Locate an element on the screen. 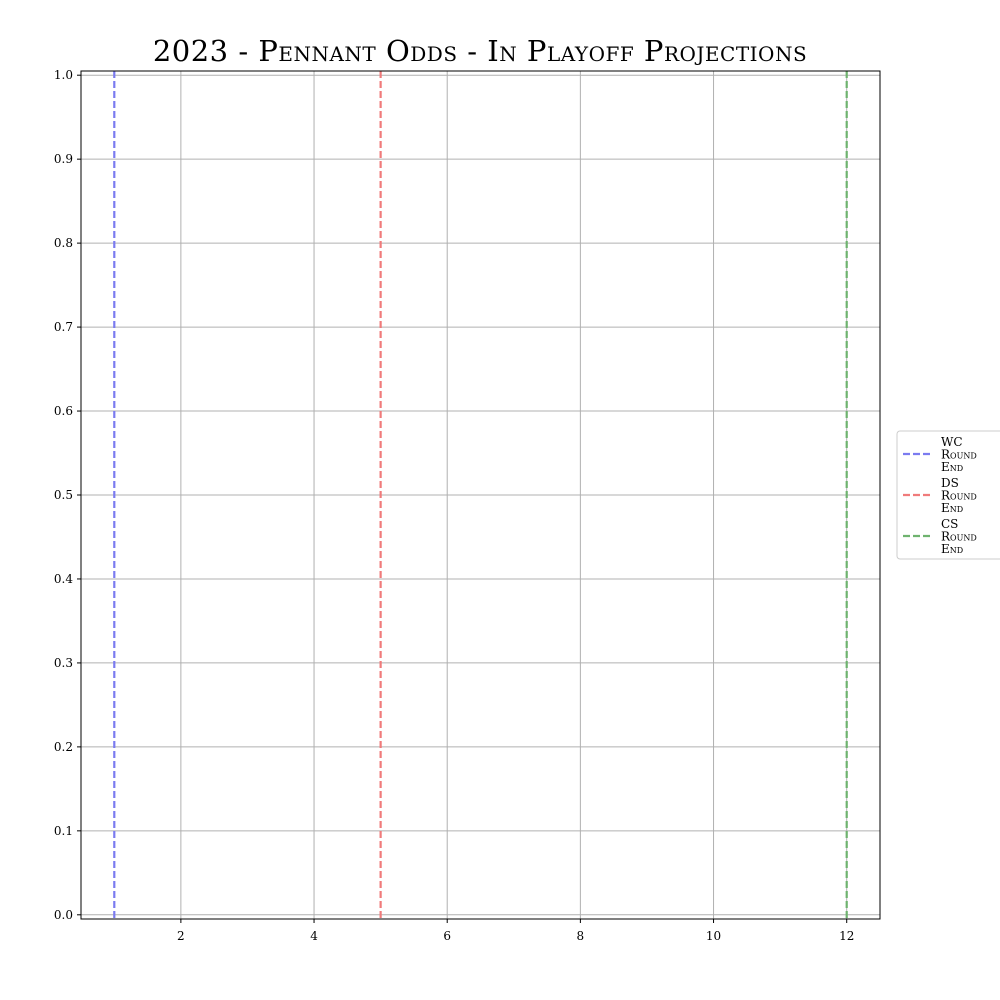 The width and height of the screenshot is (1000, 1000). y-tick-label: 0.2 is located at coordinates (63, 747).